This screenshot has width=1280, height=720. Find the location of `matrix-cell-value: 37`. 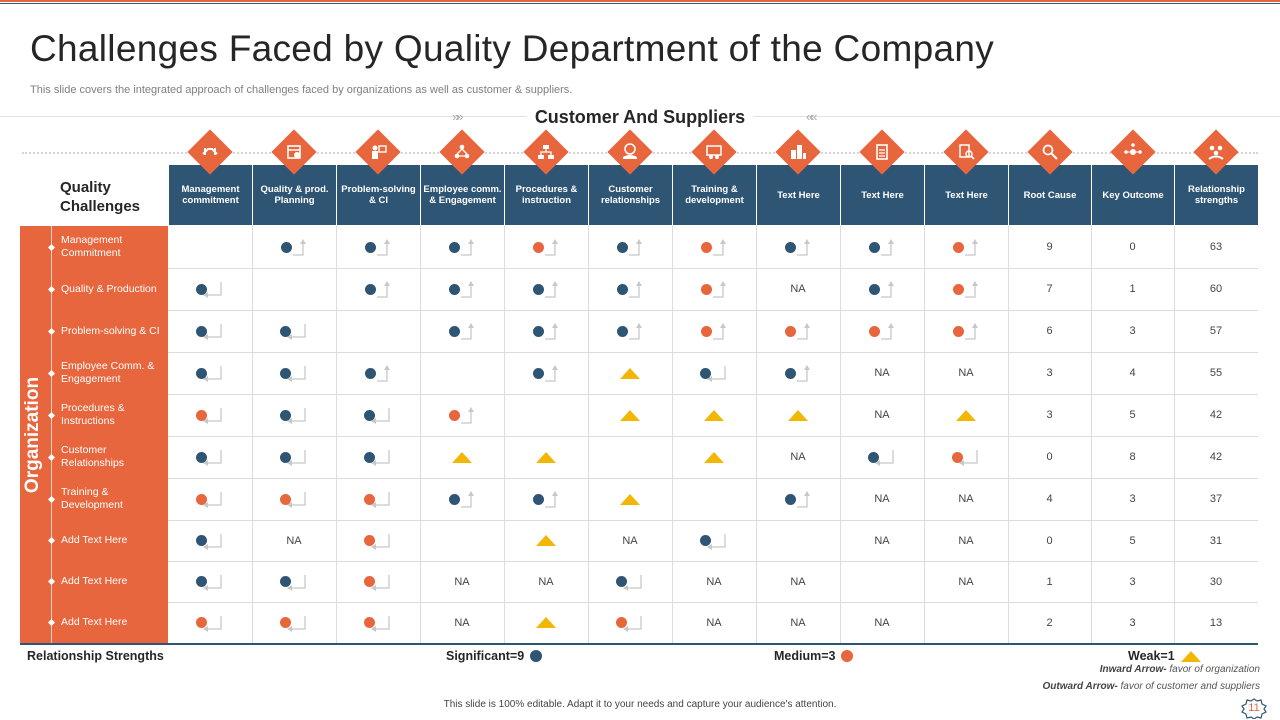

matrix-cell-value: 37 is located at coordinates (1216, 499).